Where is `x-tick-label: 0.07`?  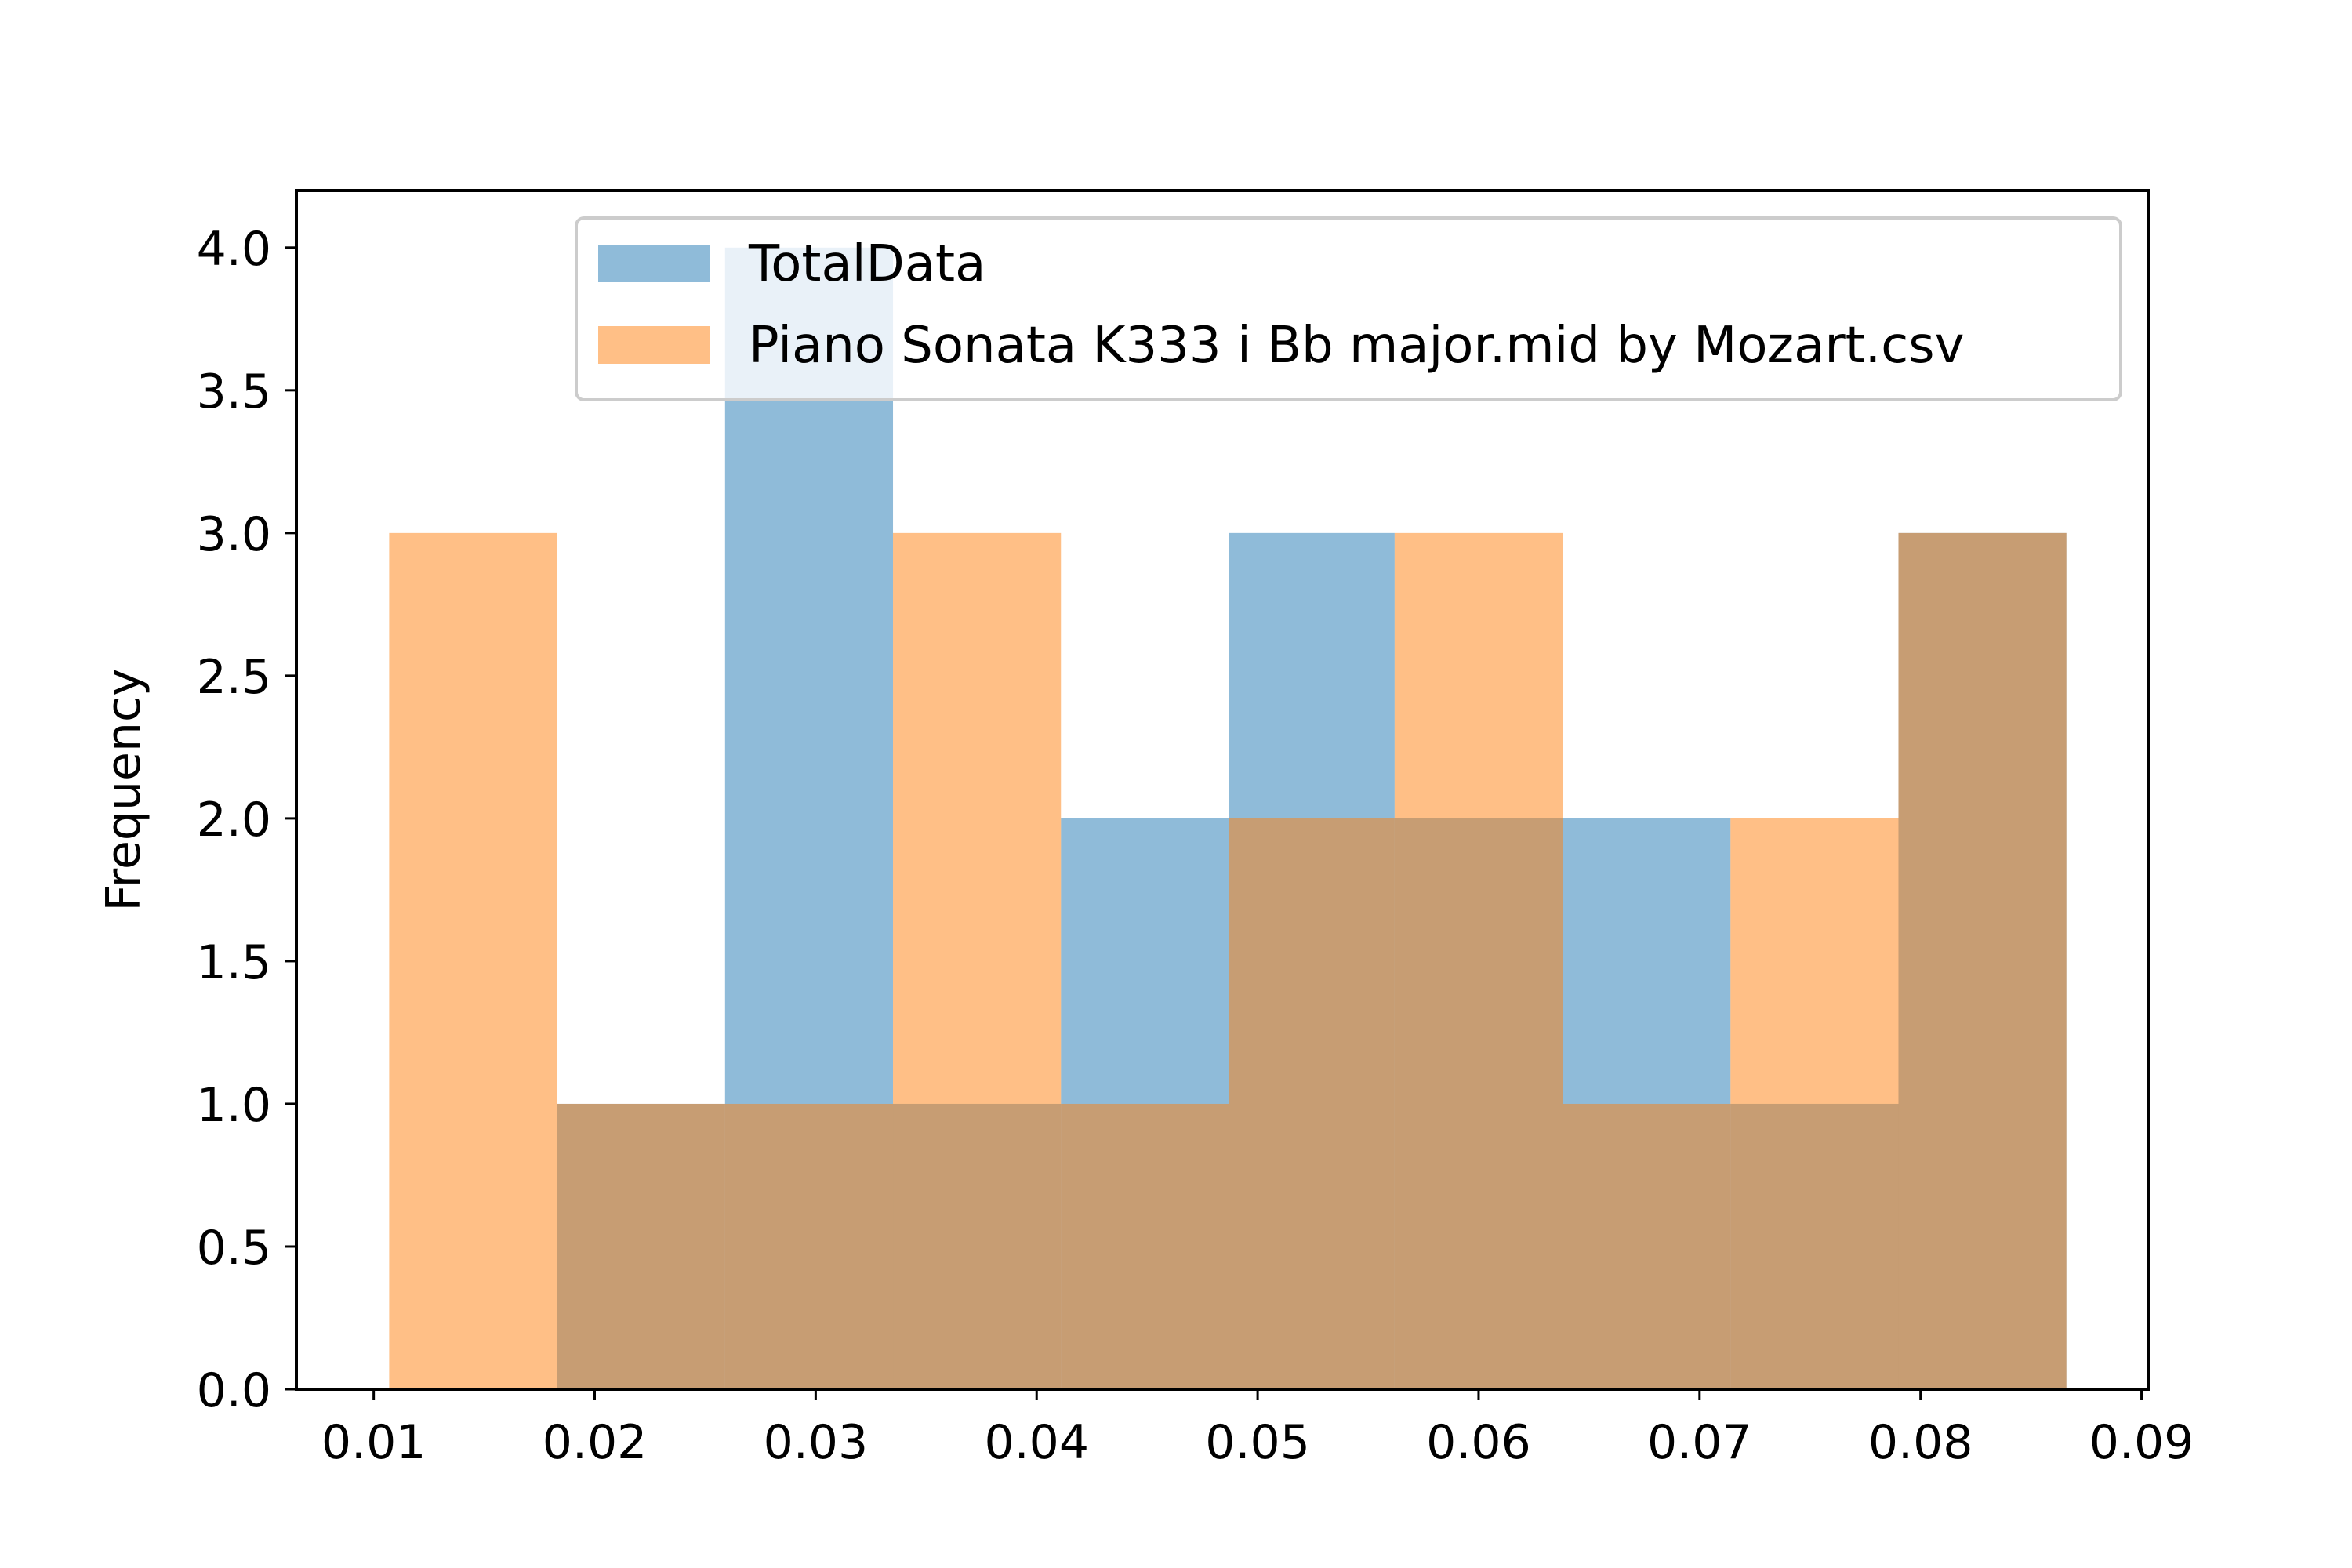
x-tick-label: 0.07 is located at coordinates (1699, 1443).